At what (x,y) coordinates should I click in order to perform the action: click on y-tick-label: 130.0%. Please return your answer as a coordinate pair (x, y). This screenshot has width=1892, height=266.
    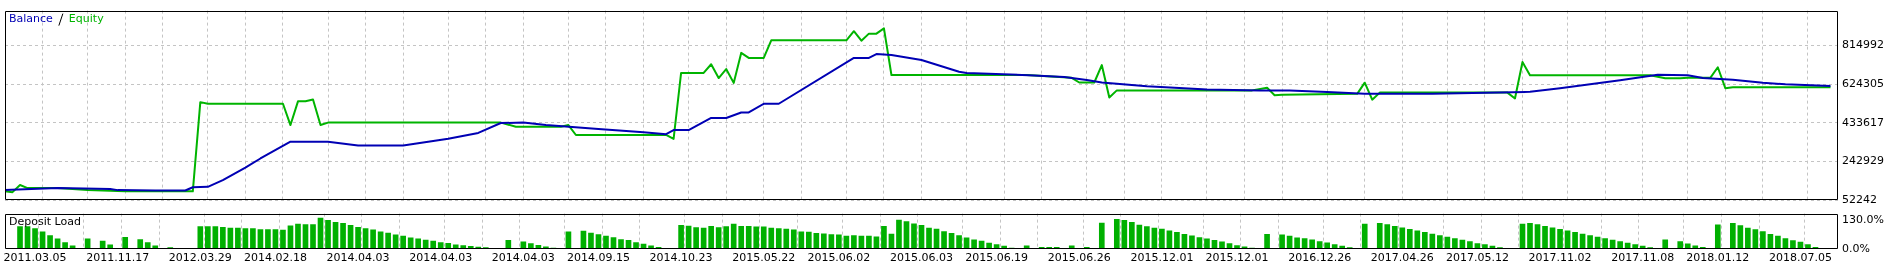
    Looking at the image, I should click on (1863, 220).